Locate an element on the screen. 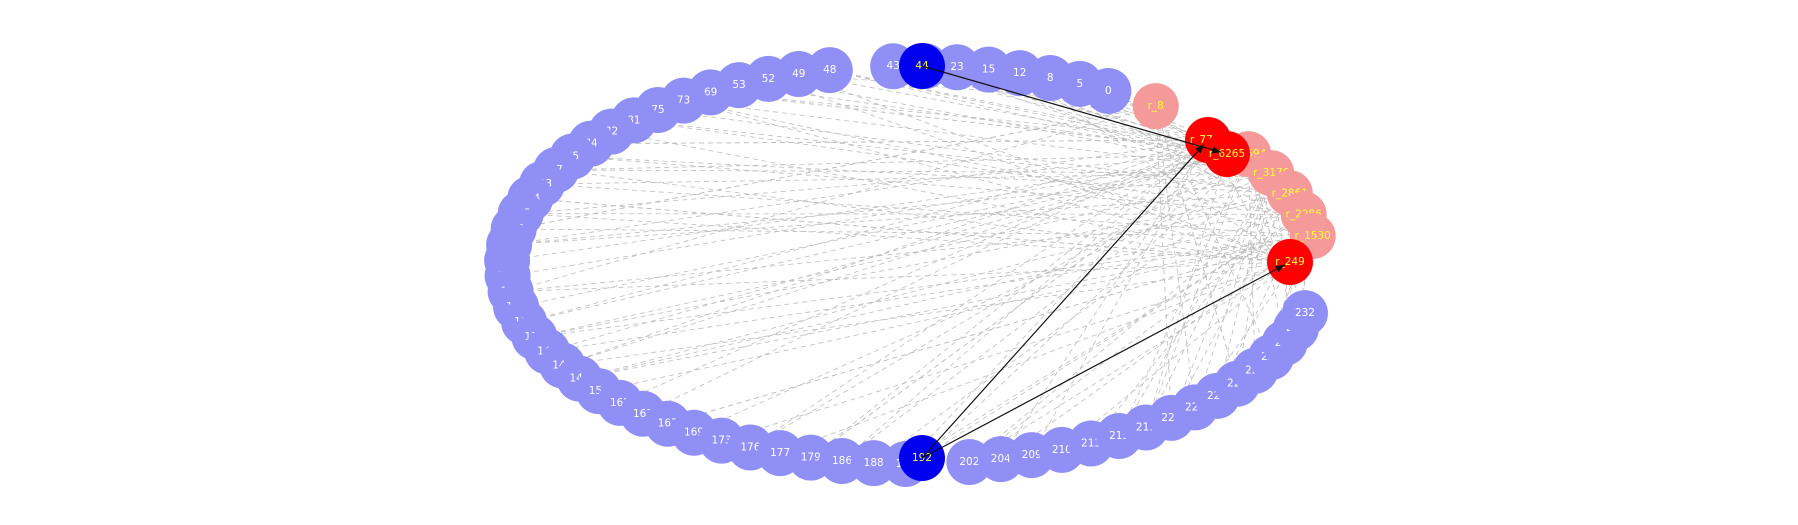 This screenshot has width=1798, height=525. node-label-177: 177 is located at coordinates (780, 453).